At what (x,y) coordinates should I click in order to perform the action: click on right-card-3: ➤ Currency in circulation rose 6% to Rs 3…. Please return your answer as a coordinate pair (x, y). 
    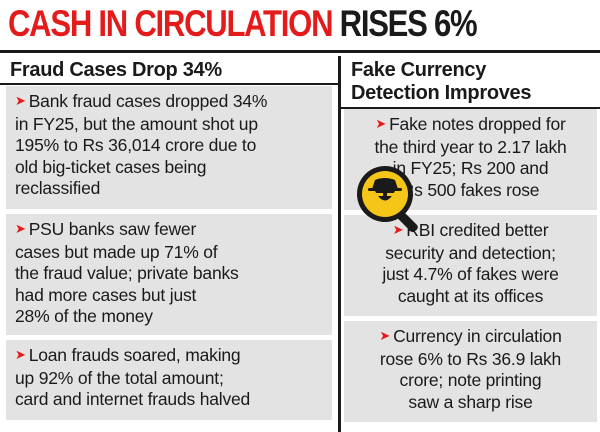
    Looking at the image, I should click on (470, 371).